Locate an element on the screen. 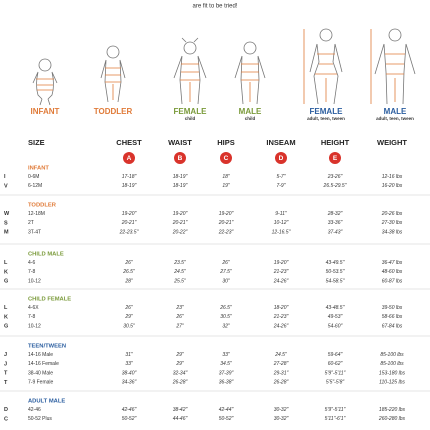 Image resolution: width=430 pixels, height=430 pixels. measurement: 26-28" is located at coordinates (180, 383).